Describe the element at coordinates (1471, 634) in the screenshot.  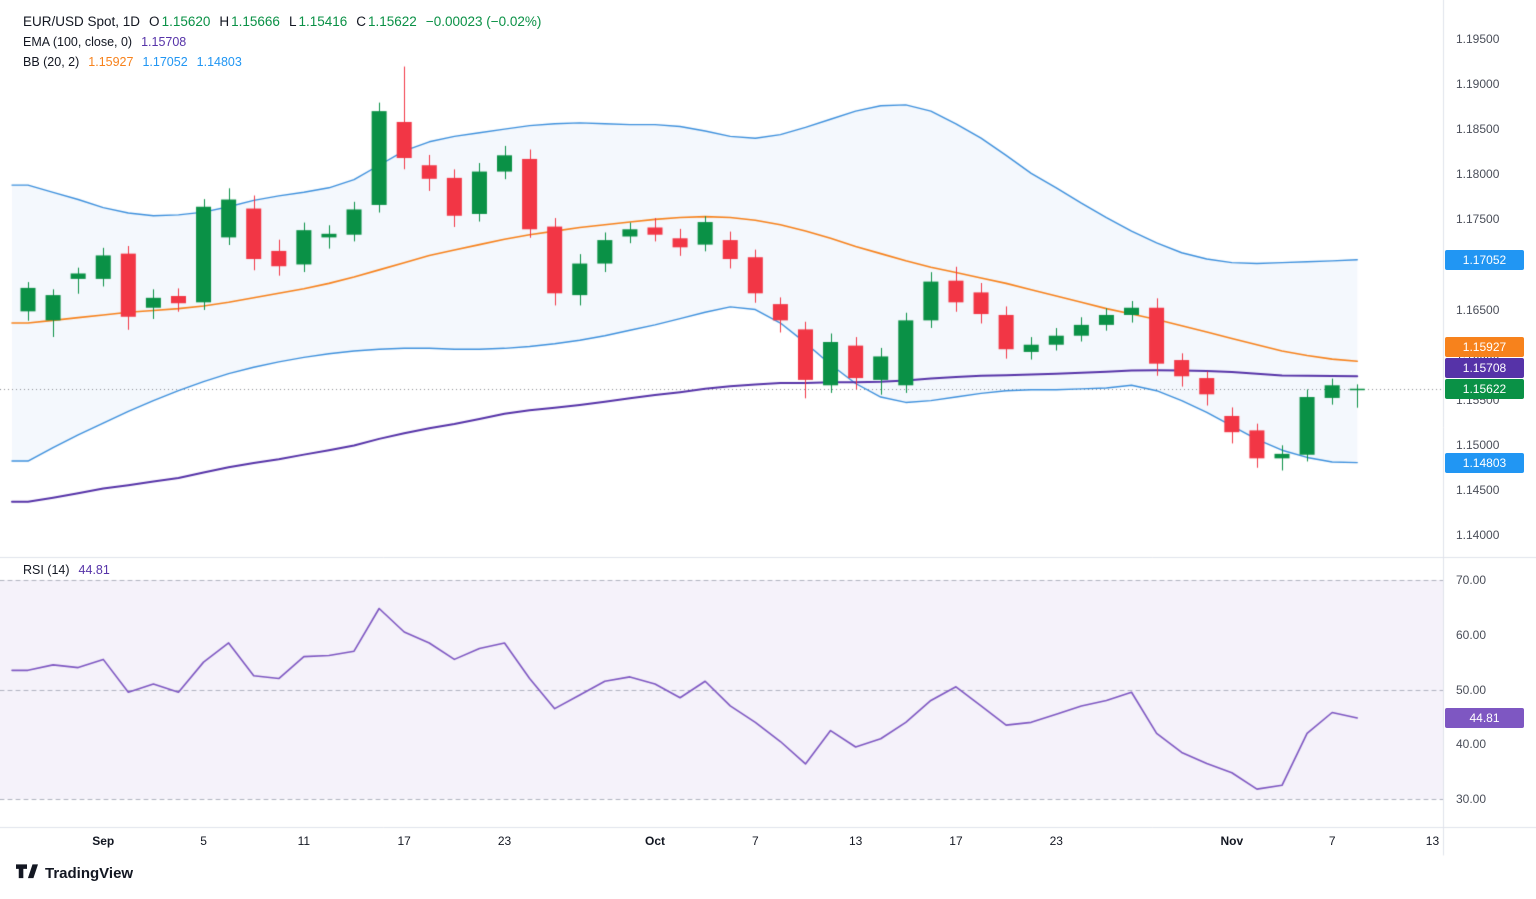
I see `rsi-axis-label: 60.00` at that location.